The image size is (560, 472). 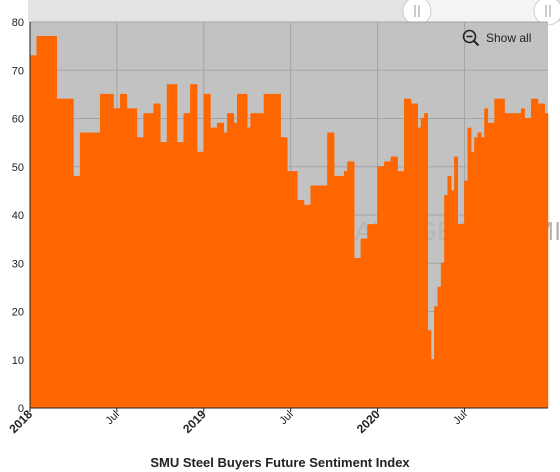 I want to click on x-tick-label: 2018, so click(x=20, y=421).